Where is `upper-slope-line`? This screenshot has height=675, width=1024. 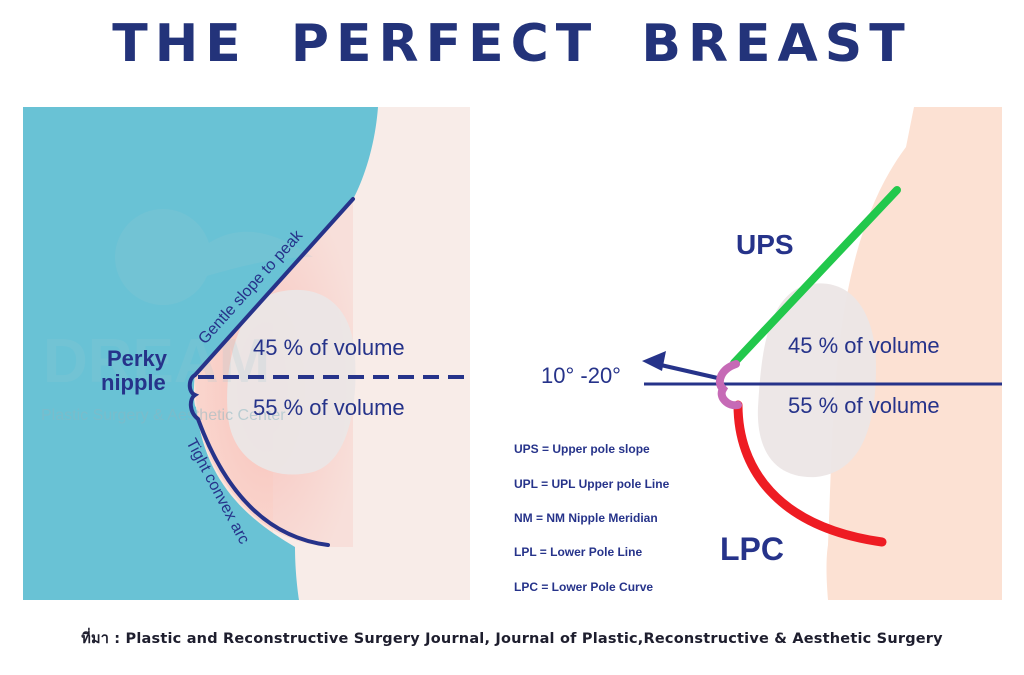 upper-slope-line is located at coordinates (274, 287).